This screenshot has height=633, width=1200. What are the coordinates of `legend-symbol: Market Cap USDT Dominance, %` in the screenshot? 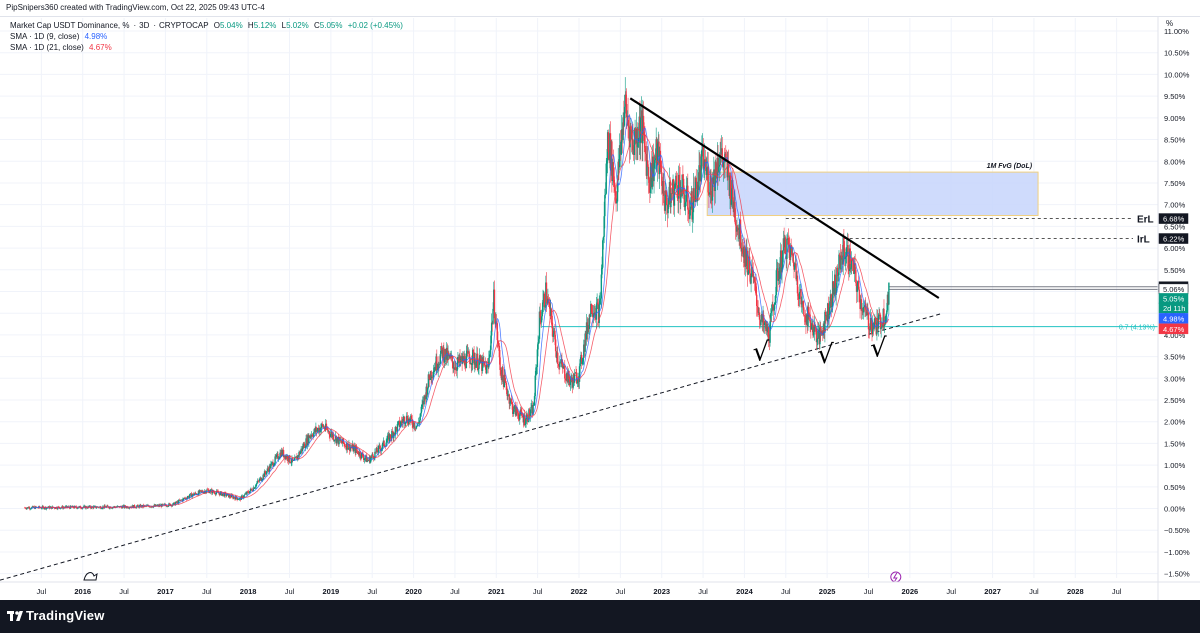 It's located at (70, 25).